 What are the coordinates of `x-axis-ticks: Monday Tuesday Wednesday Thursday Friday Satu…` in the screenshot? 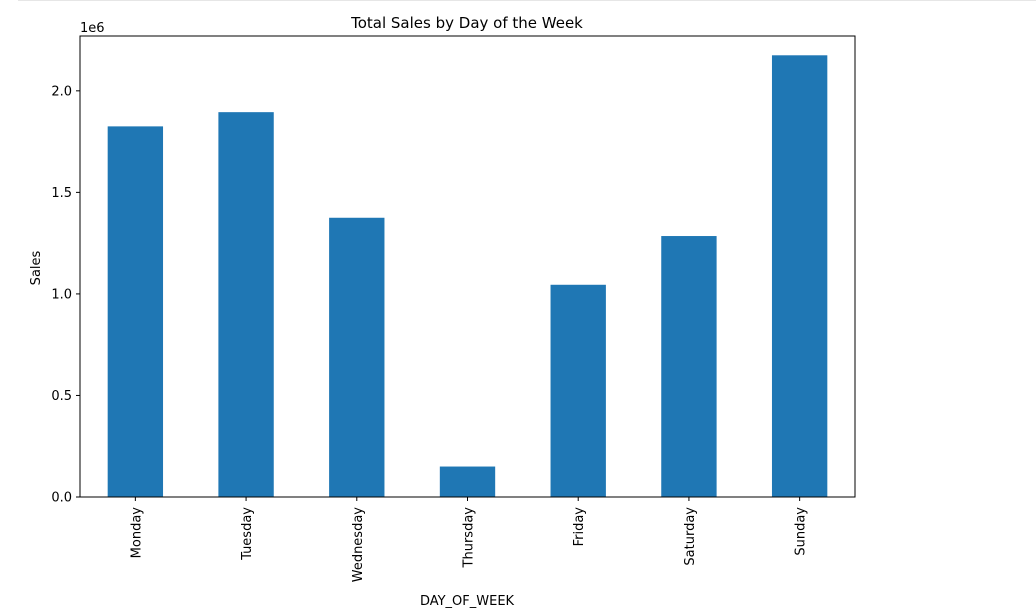 It's located at (469, 540).